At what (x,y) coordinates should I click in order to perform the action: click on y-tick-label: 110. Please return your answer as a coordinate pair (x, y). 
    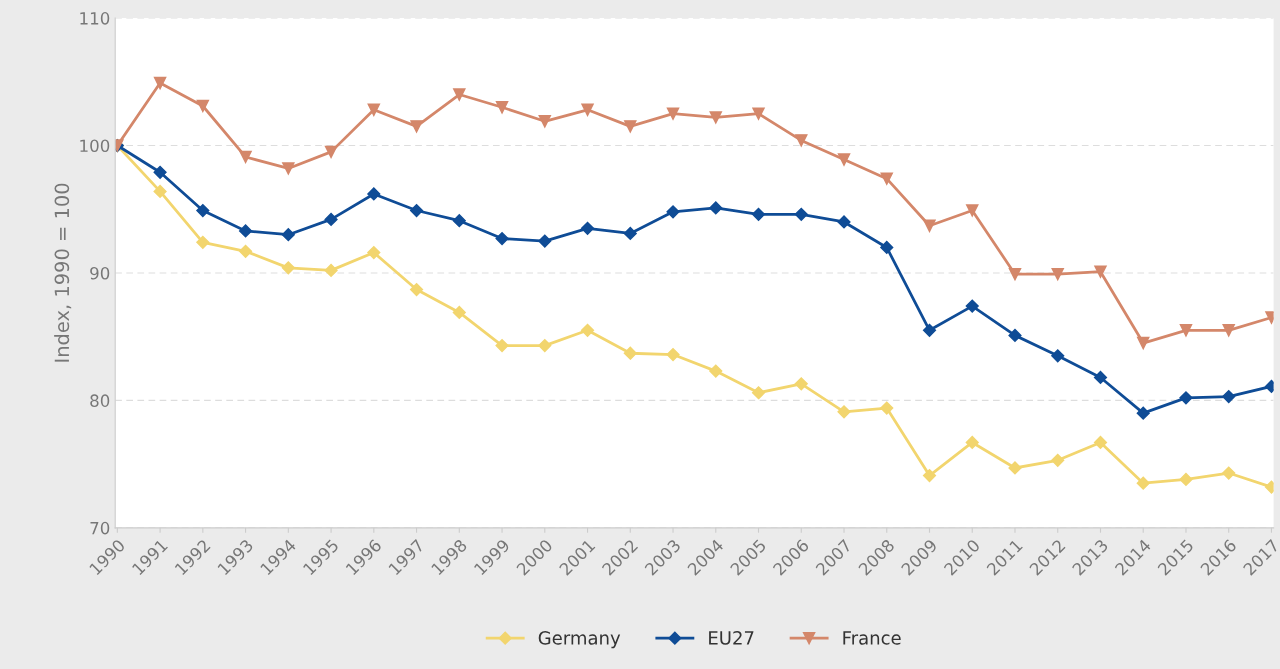
    Looking at the image, I should click on (95, 18).